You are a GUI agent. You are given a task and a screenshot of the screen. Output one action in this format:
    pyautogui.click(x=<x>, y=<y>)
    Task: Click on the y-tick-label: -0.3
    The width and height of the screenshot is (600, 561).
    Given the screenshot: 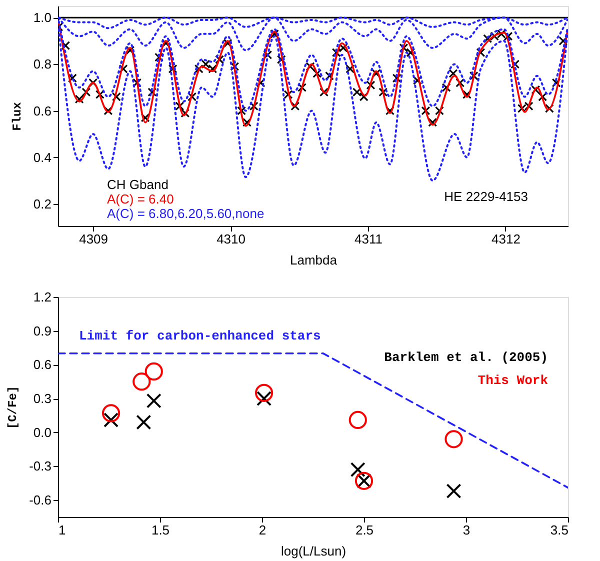 What is the action you would take?
    pyautogui.click(x=40, y=466)
    